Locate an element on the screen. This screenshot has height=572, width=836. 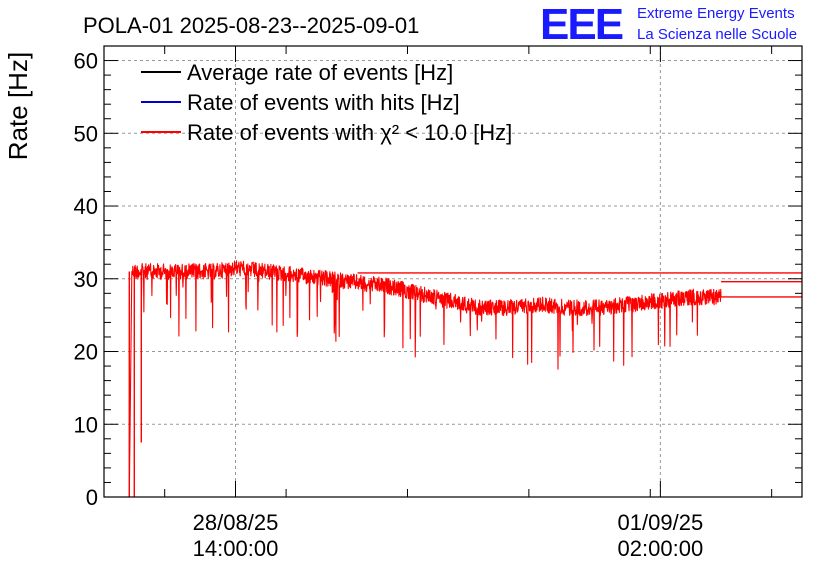
y-tick-label: 30 is located at coordinates (86, 279).